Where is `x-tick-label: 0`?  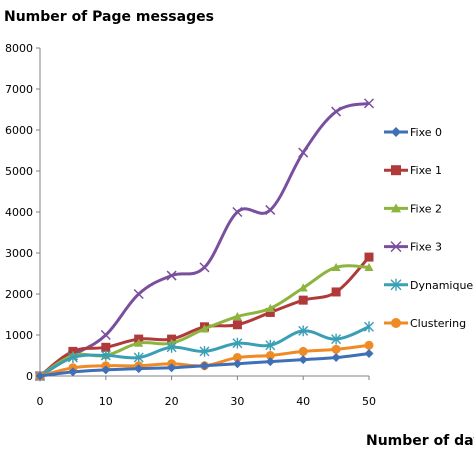
x-tick-label: 0 is located at coordinates (40, 401).